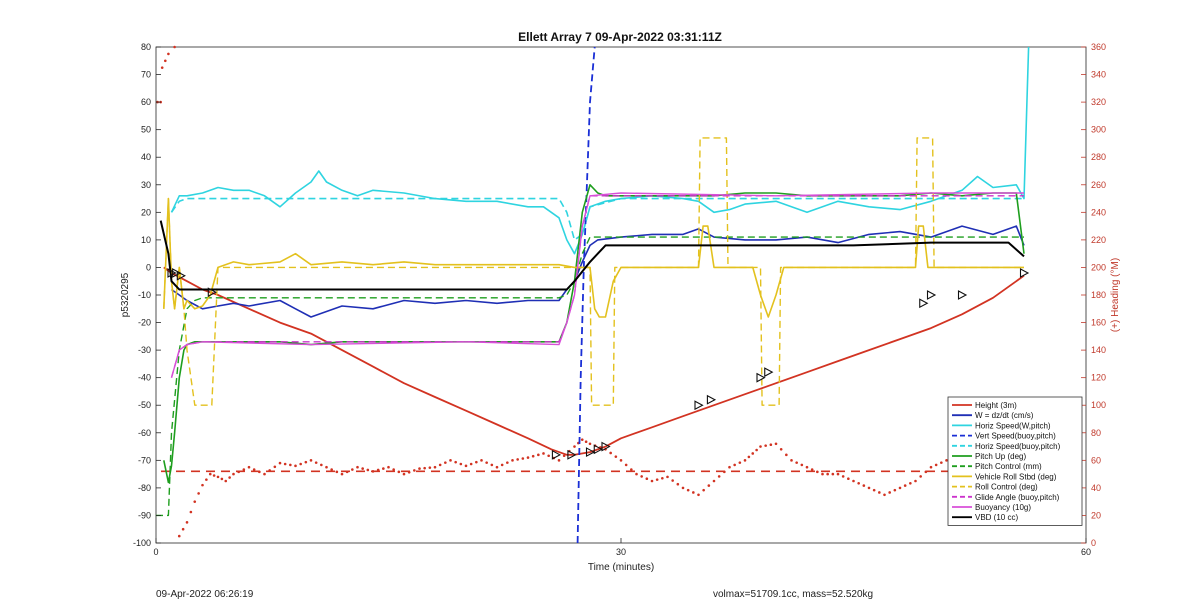  I want to click on y-tick-label: 70, so click(146, 75).